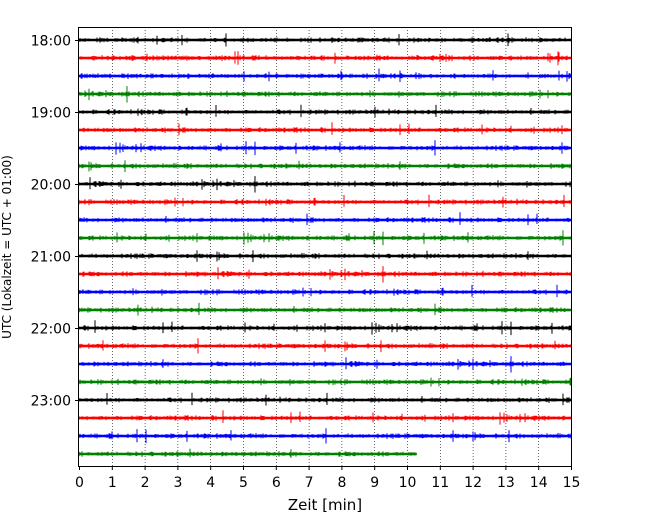  Describe the element at coordinates (473, 483) in the screenshot. I see `x-tick-label: 12` at that location.